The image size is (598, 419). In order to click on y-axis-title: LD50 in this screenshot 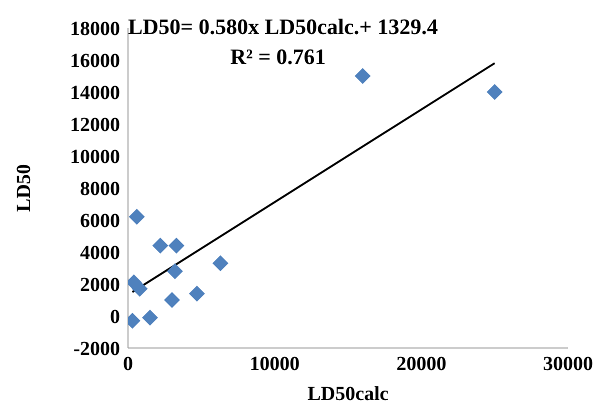, I will do `click(24, 188)`.